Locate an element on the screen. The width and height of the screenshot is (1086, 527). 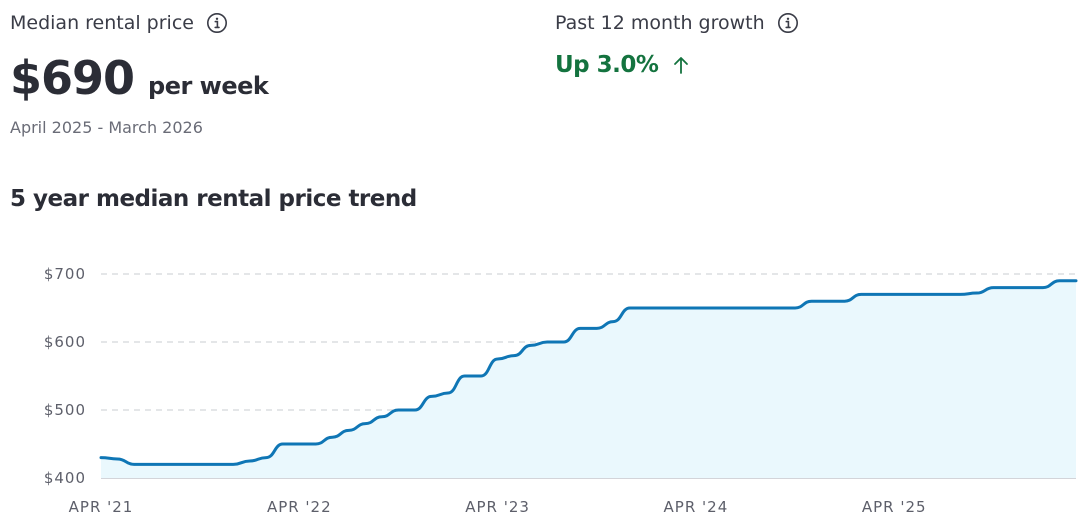
median-rental-label-row: Median rental price is located at coordinates (139, 23).